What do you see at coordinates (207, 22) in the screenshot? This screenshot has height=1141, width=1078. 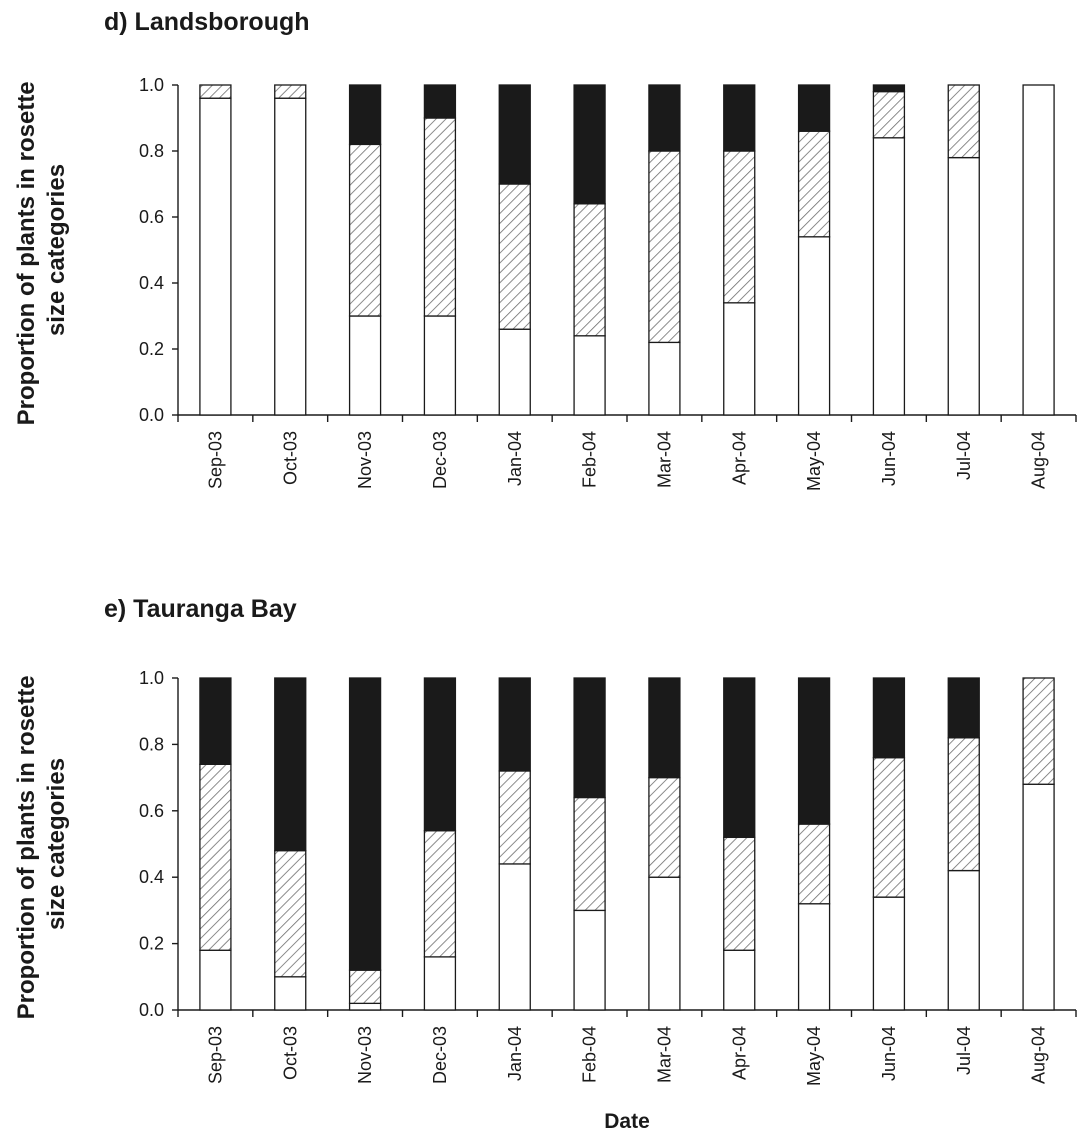 I see `chart-title: d) Landsborough` at bounding box center [207, 22].